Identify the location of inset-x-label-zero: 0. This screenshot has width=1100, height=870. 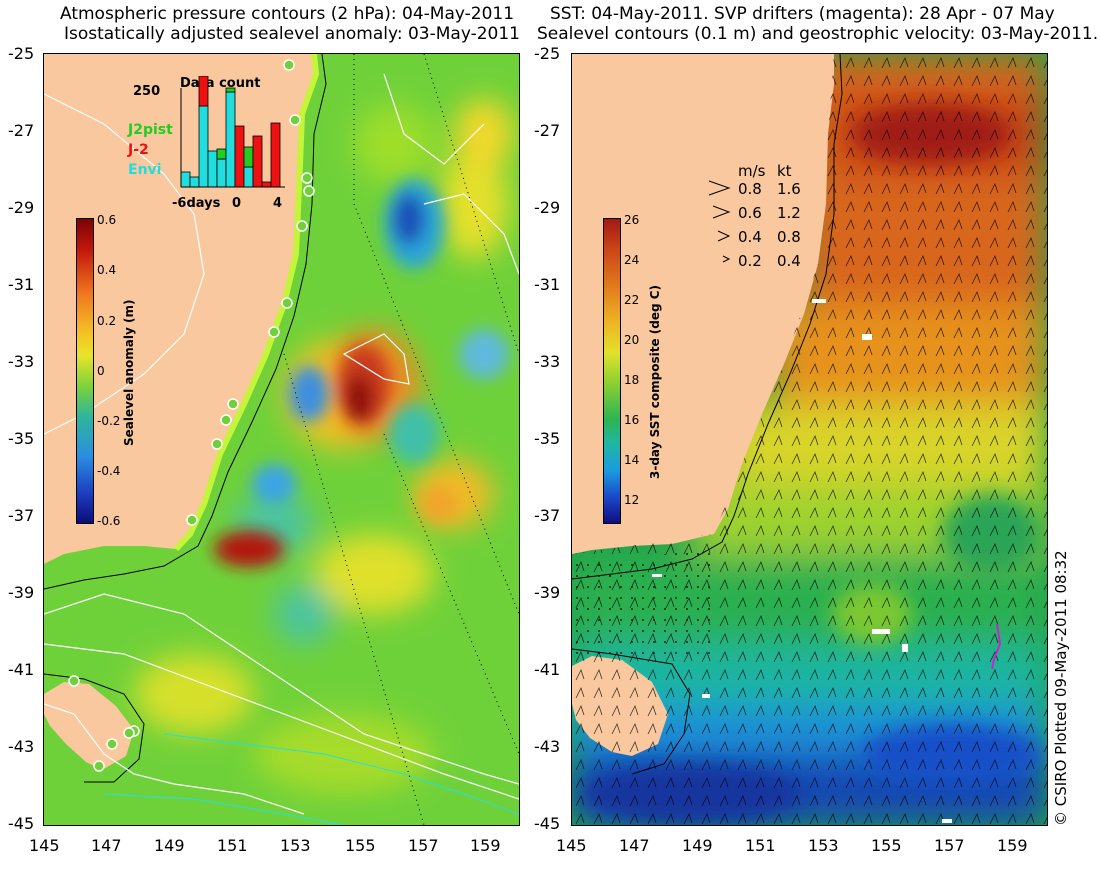
(237, 203).